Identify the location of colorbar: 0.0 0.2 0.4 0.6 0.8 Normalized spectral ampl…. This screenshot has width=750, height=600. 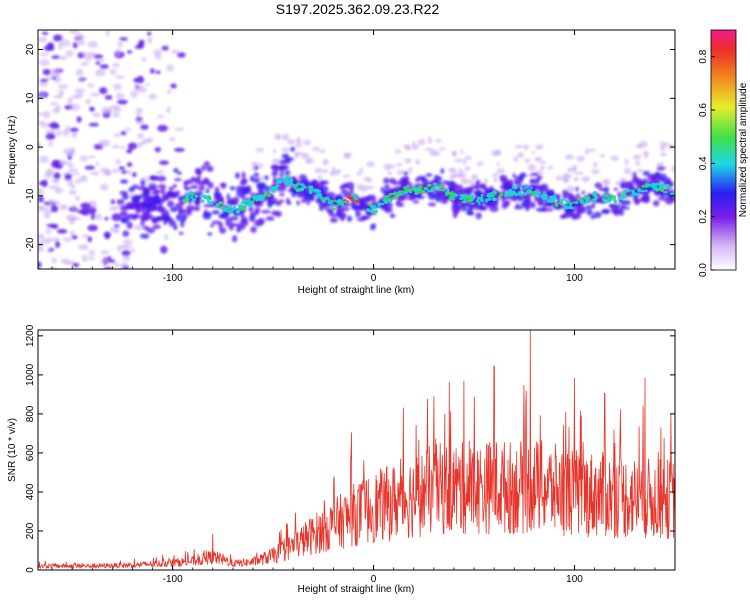
(723, 153).